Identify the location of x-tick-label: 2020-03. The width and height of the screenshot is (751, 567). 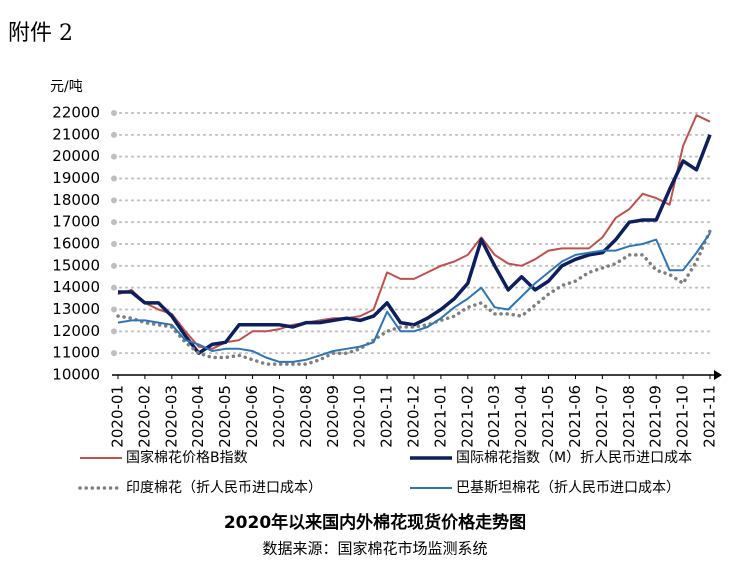
(171, 416).